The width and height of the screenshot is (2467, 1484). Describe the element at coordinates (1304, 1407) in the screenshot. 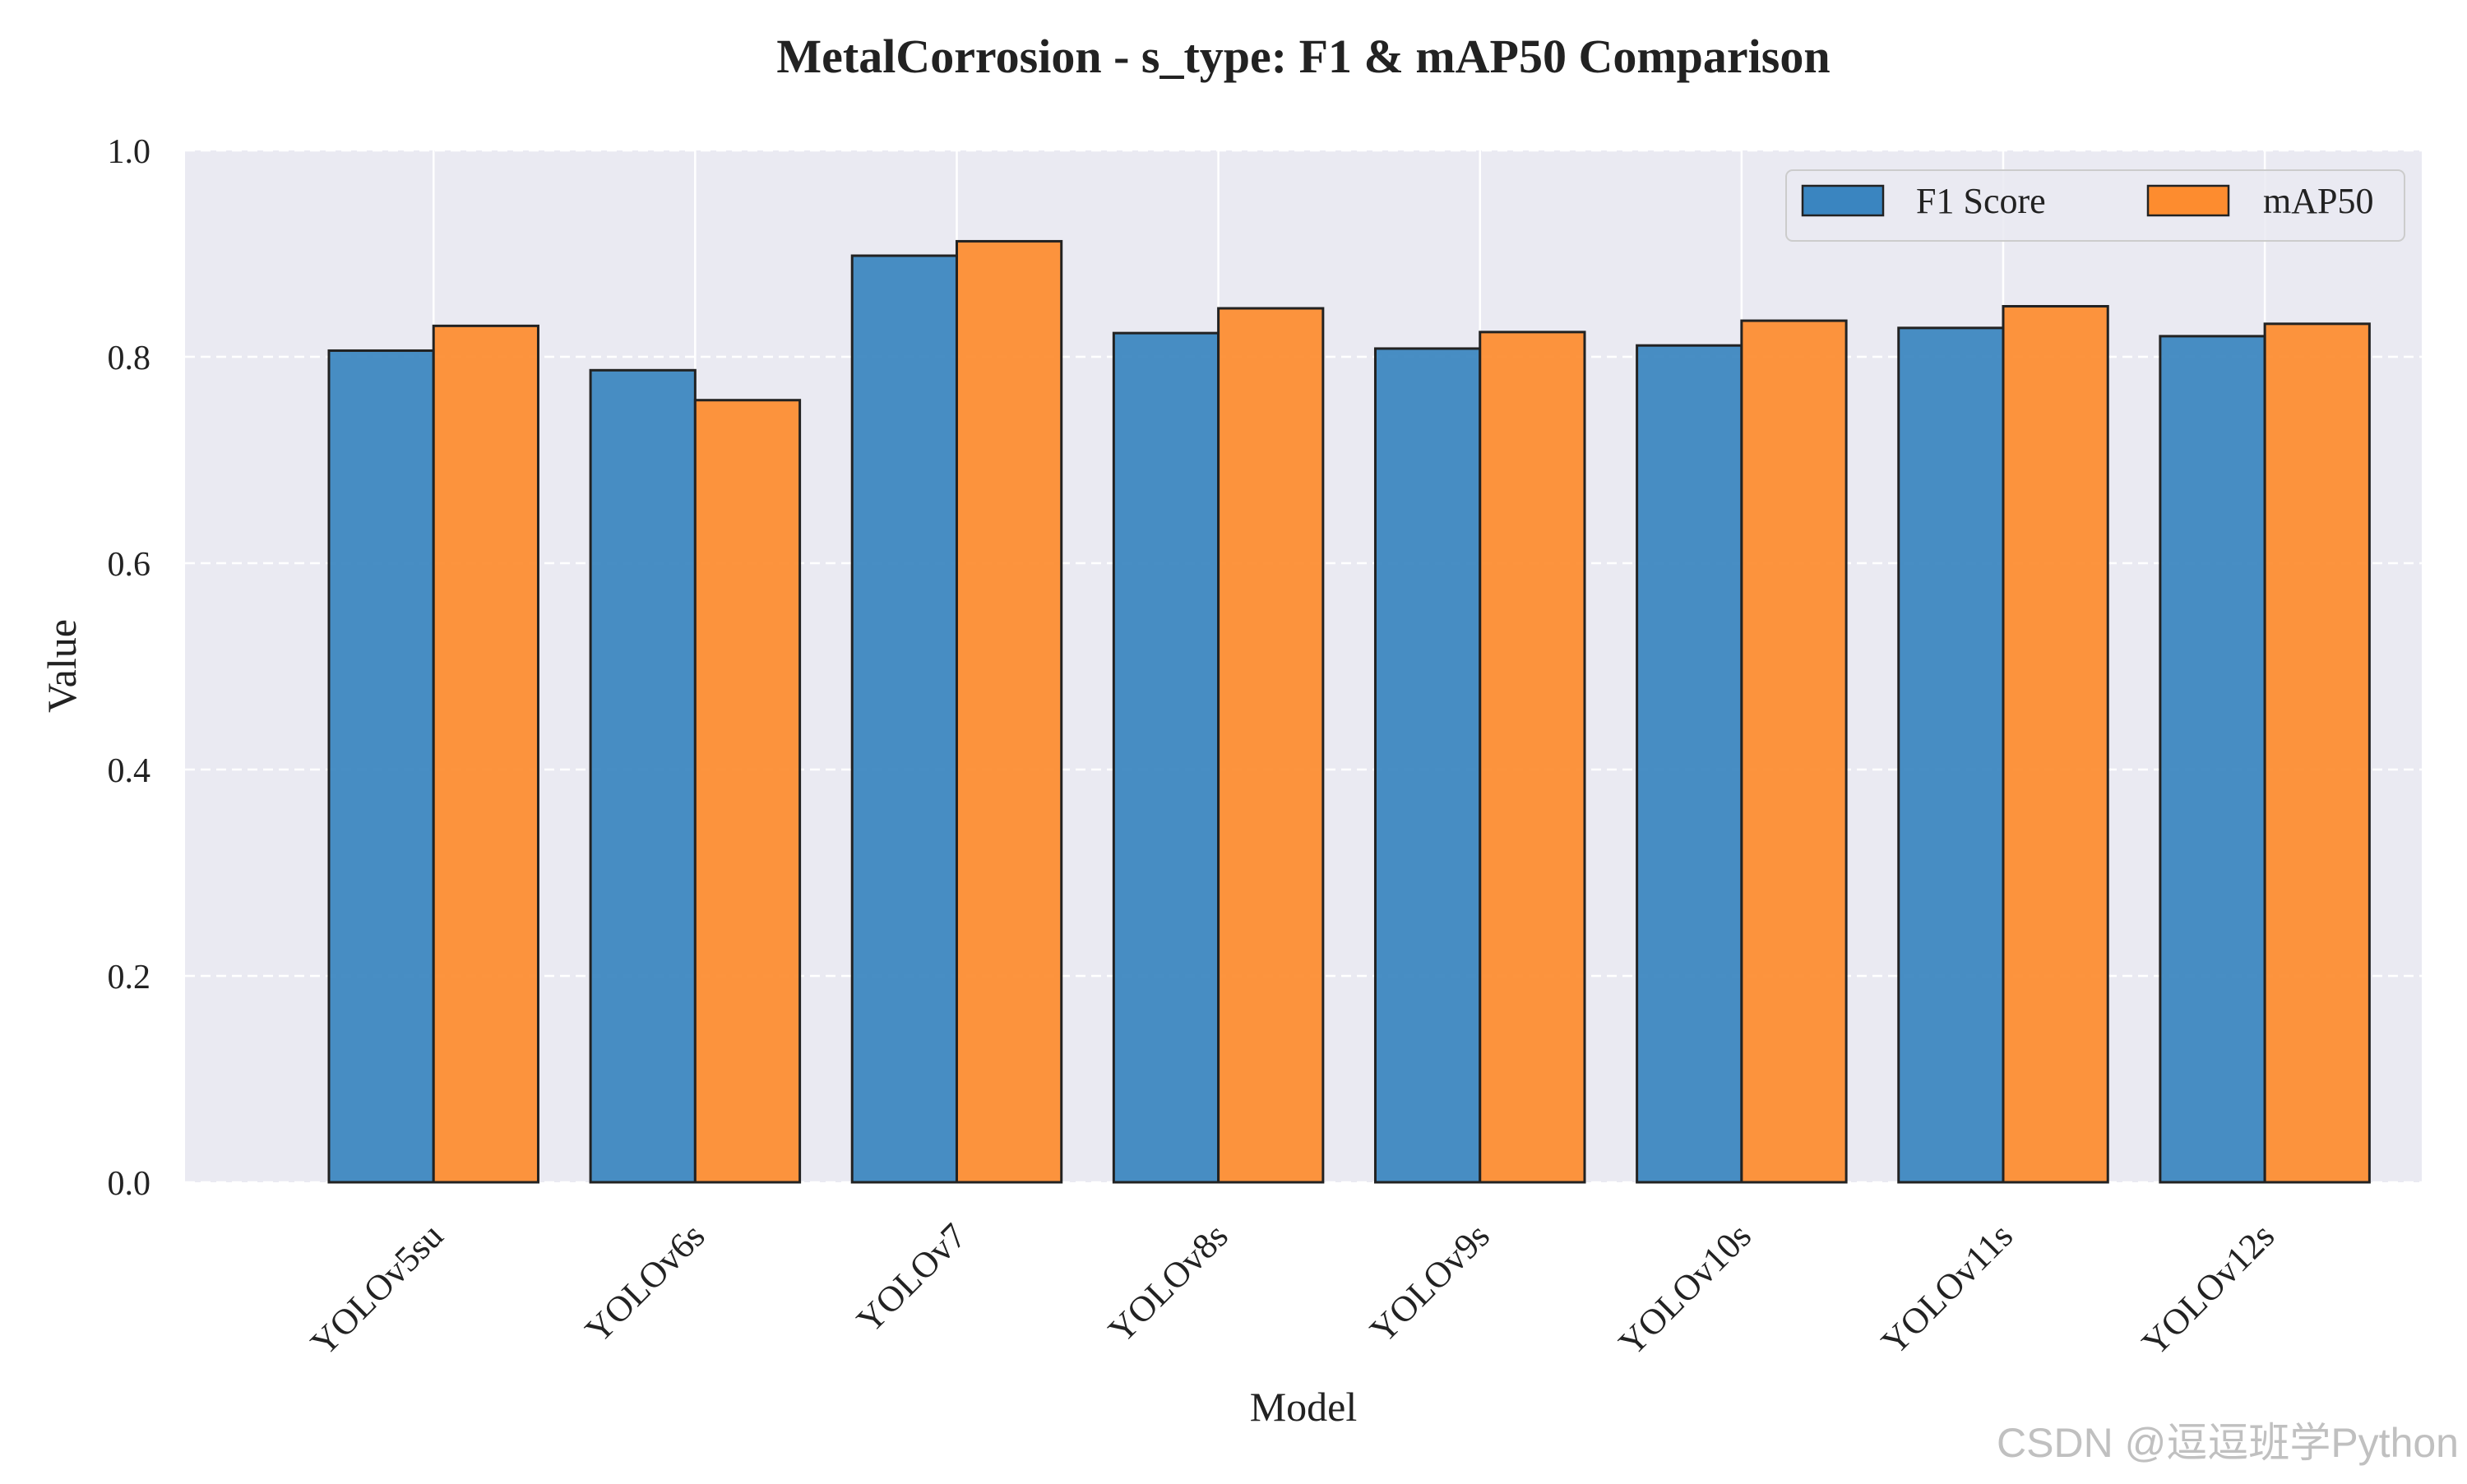

I see `x-axis-label: Model` at that location.